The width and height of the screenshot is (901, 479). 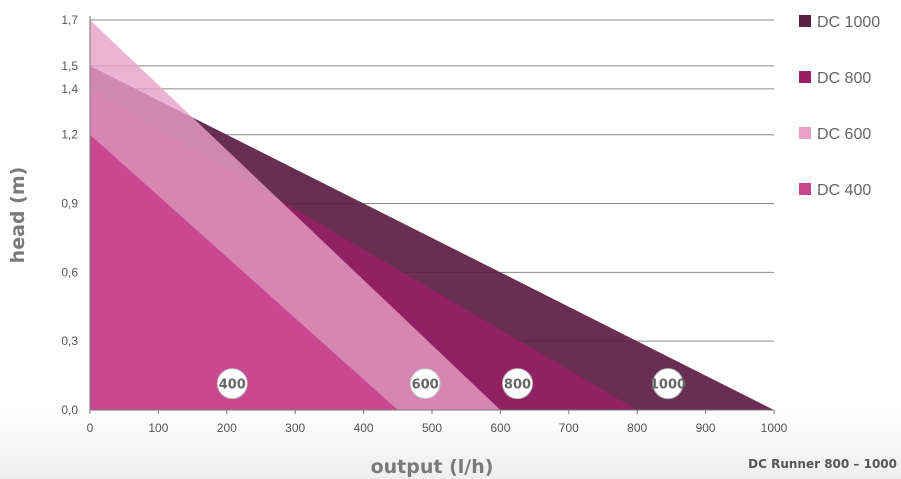 I want to click on badge-label-dc-800: 800, so click(x=517, y=385).